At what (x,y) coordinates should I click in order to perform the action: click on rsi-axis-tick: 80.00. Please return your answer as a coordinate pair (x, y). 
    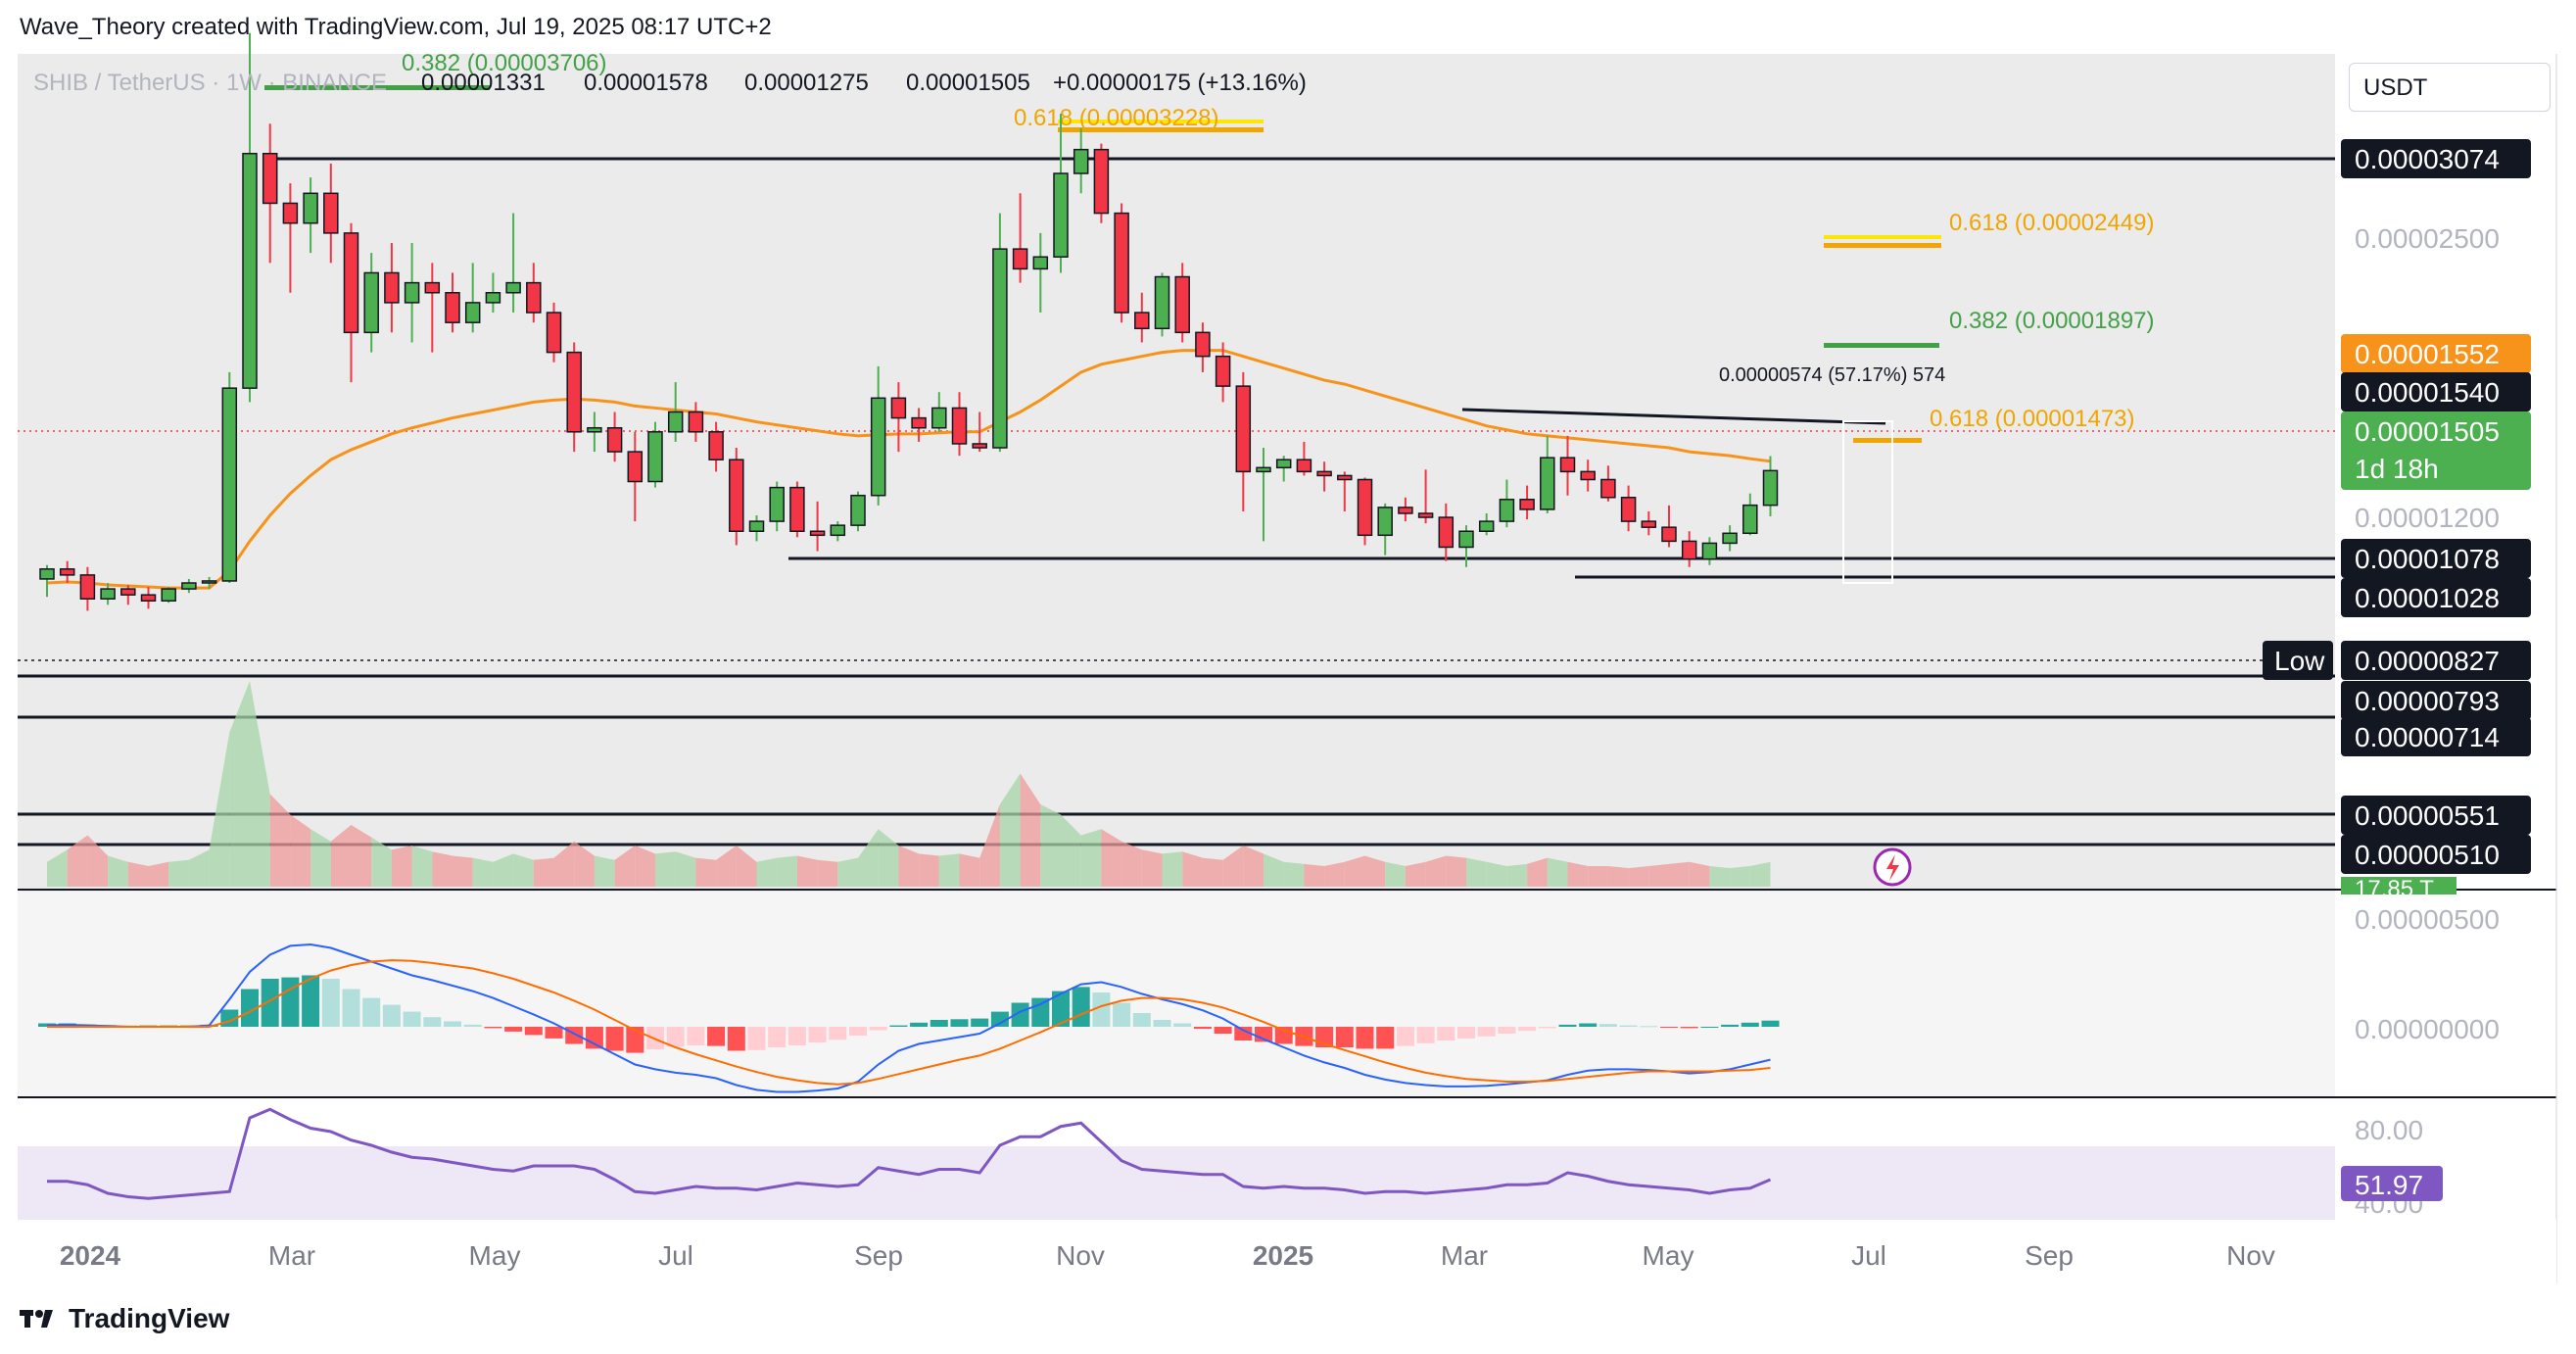
    Looking at the image, I should click on (2389, 1130).